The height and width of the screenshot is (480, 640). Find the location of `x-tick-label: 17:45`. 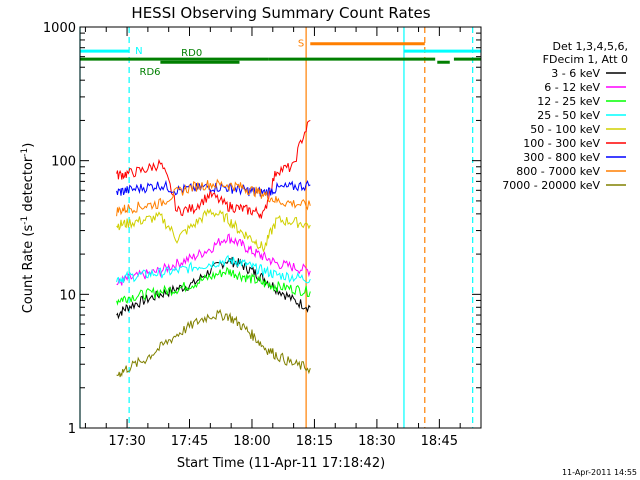

x-tick-label: 17:45 is located at coordinates (189, 441).